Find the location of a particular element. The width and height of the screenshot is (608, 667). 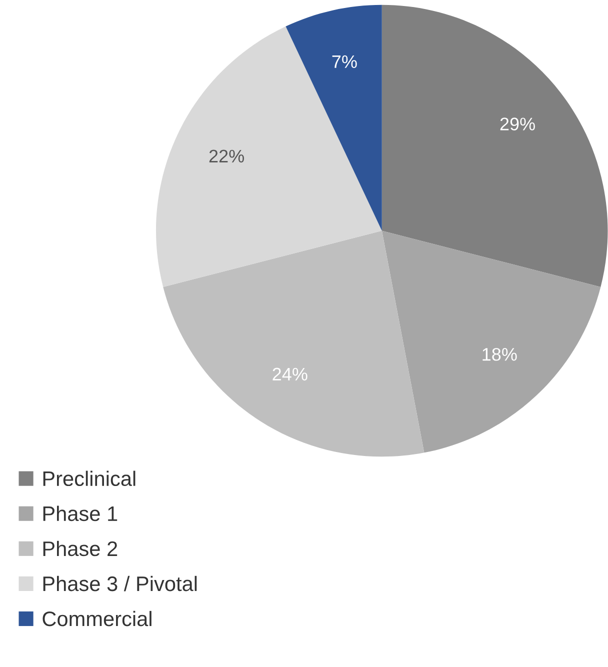

legend-label: Phase 1 is located at coordinates (80, 514).